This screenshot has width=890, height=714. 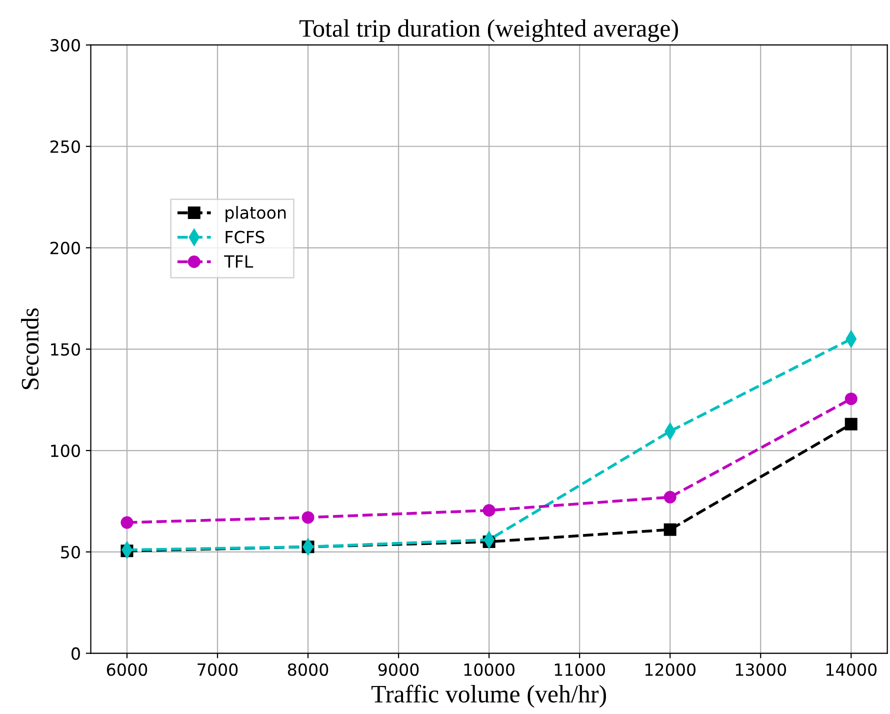 What do you see at coordinates (579, 669) in the screenshot?
I see `x-tick-label: 11000` at bounding box center [579, 669].